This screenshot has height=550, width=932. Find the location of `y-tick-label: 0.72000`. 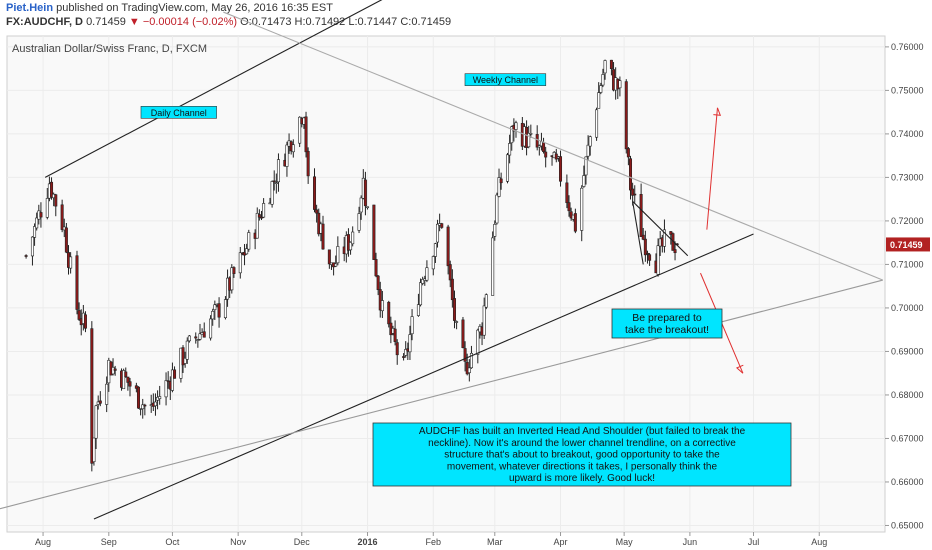

y-tick-label: 0.72000 is located at coordinates (907, 221).